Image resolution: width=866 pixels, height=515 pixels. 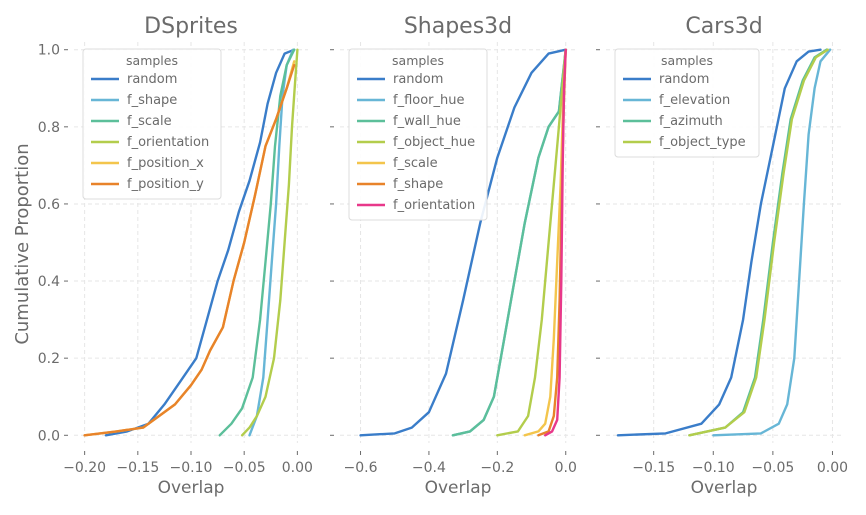 What do you see at coordinates (434, 142) in the screenshot?
I see `legend-label-f-object-hue: f_object_hue` at bounding box center [434, 142].